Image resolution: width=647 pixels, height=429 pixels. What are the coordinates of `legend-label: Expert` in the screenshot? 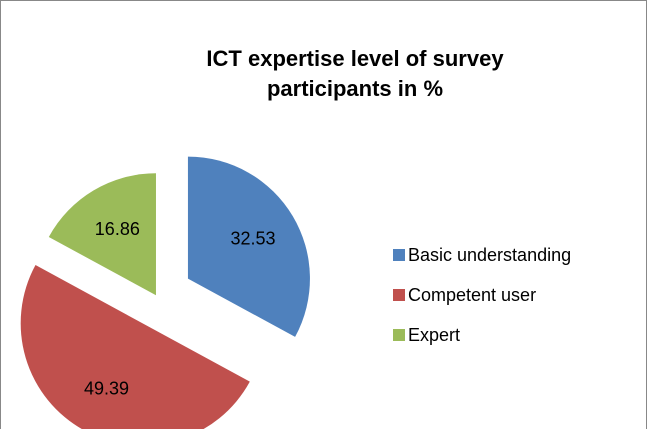 It's located at (434, 335).